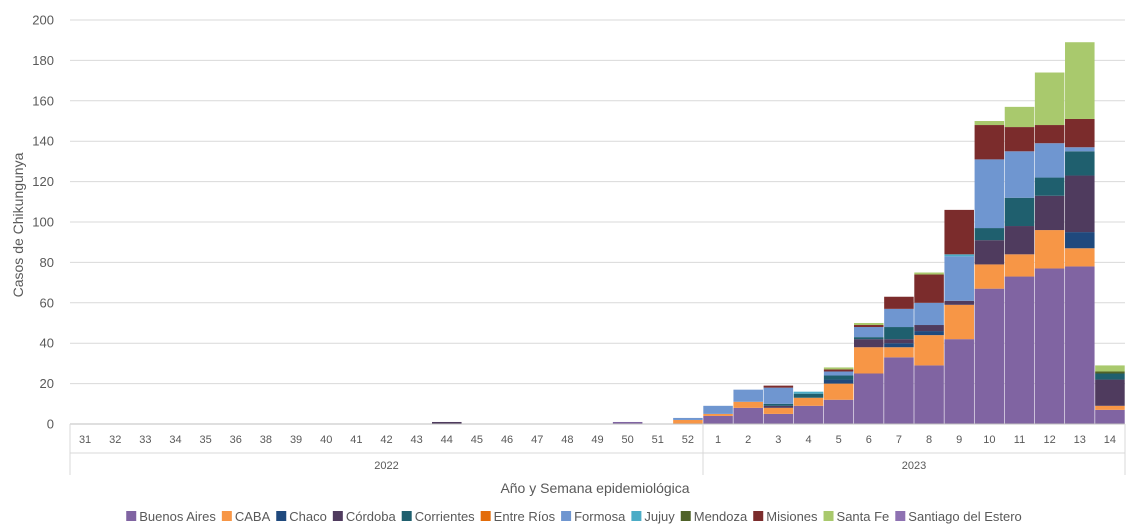 This screenshot has width=1148, height=527. Describe the element at coordinates (593, 516) in the screenshot. I see `legend-item: Formosa` at that location.